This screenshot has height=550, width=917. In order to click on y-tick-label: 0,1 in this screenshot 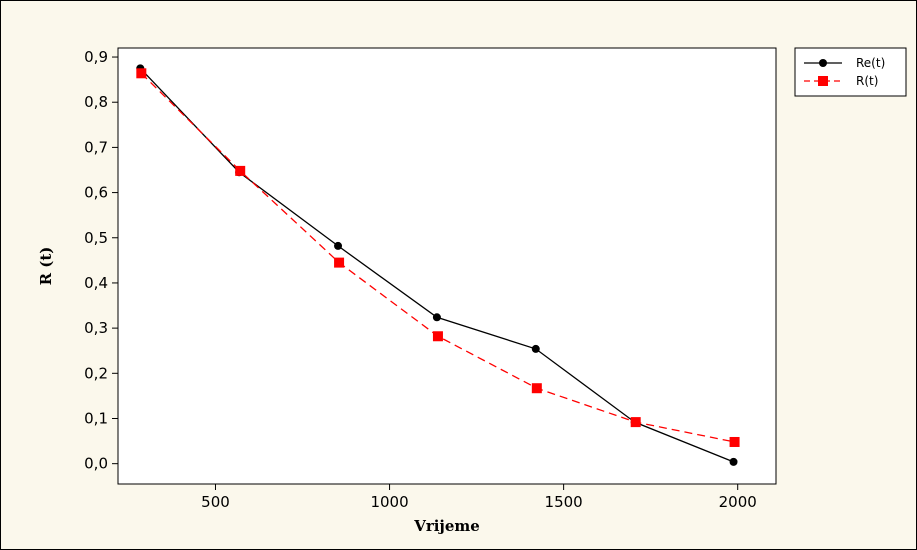, I will do `click(96, 418)`.